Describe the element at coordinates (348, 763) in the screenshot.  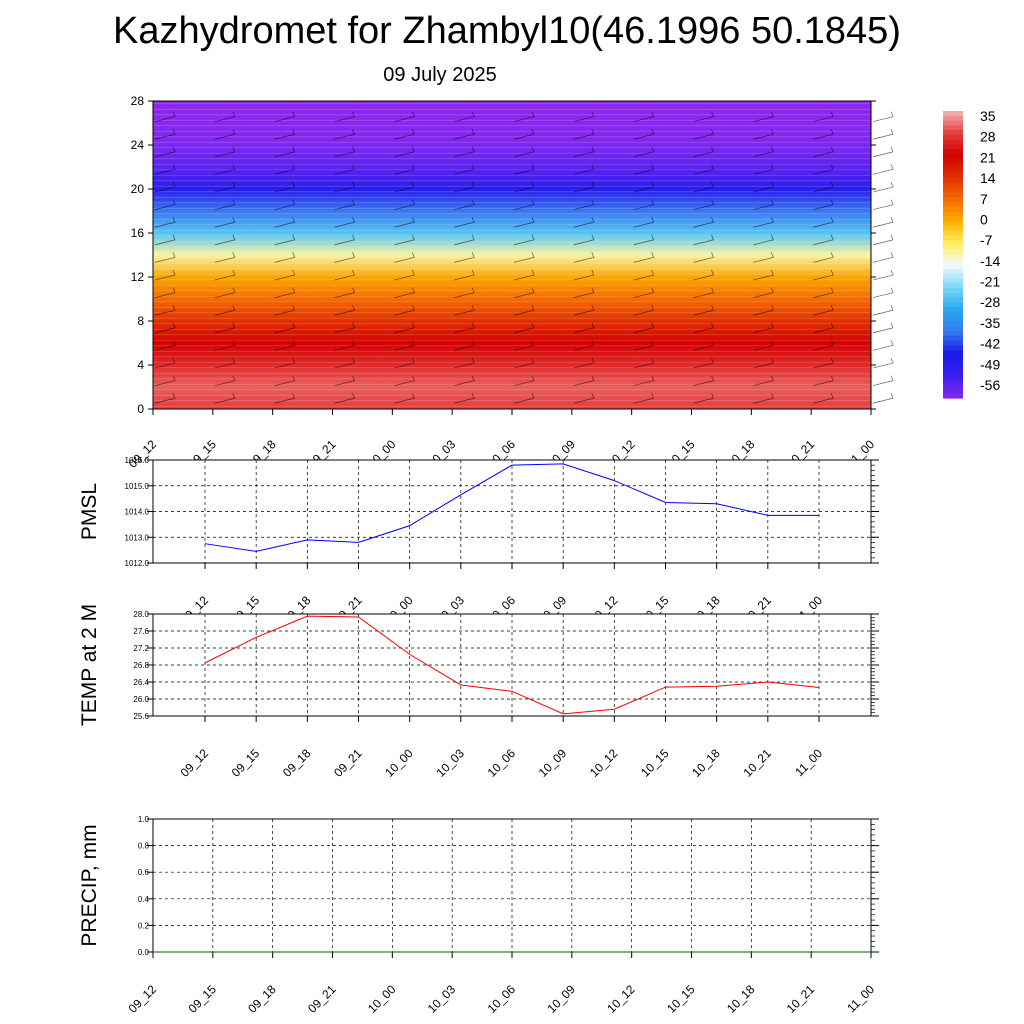
I see `panel-x-tick-label: 09_21` at that location.